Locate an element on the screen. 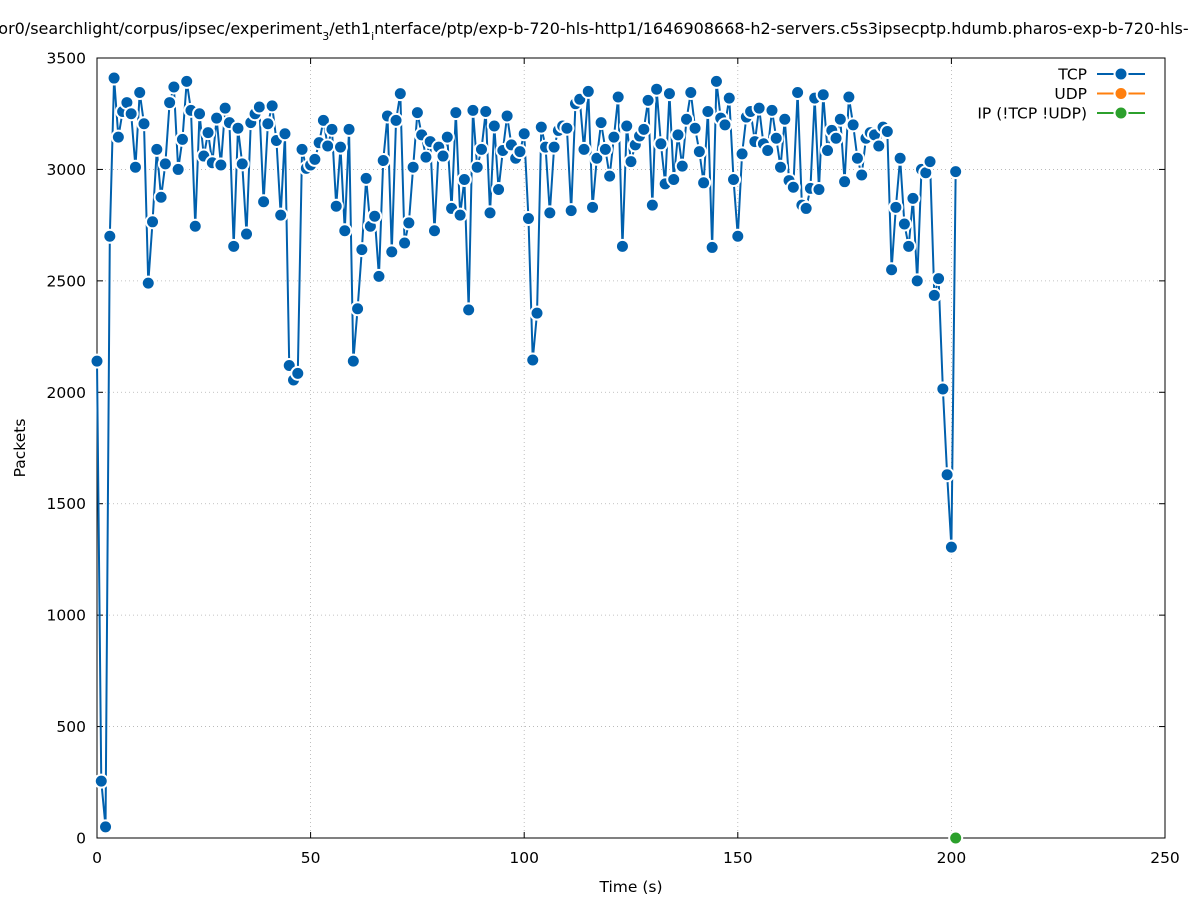  x-tick-label: 0 is located at coordinates (97, 858).